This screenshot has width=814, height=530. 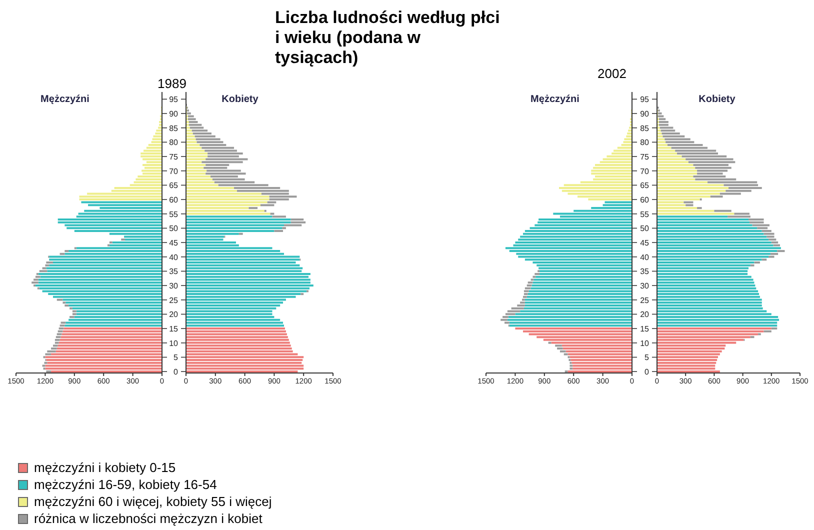 What do you see at coordinates (388, 38) in the screenshot?
I see `text: Liczba ludności według płci i wieku (podana w tysiącach)` at bounding box center [388, 38].